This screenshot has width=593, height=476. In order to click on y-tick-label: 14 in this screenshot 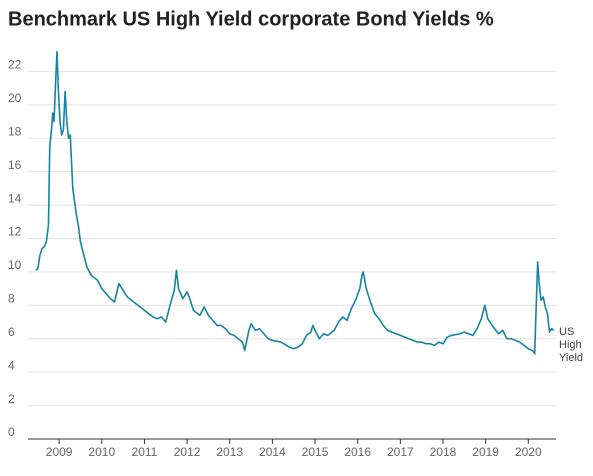, I will do `click(15, 198)`.